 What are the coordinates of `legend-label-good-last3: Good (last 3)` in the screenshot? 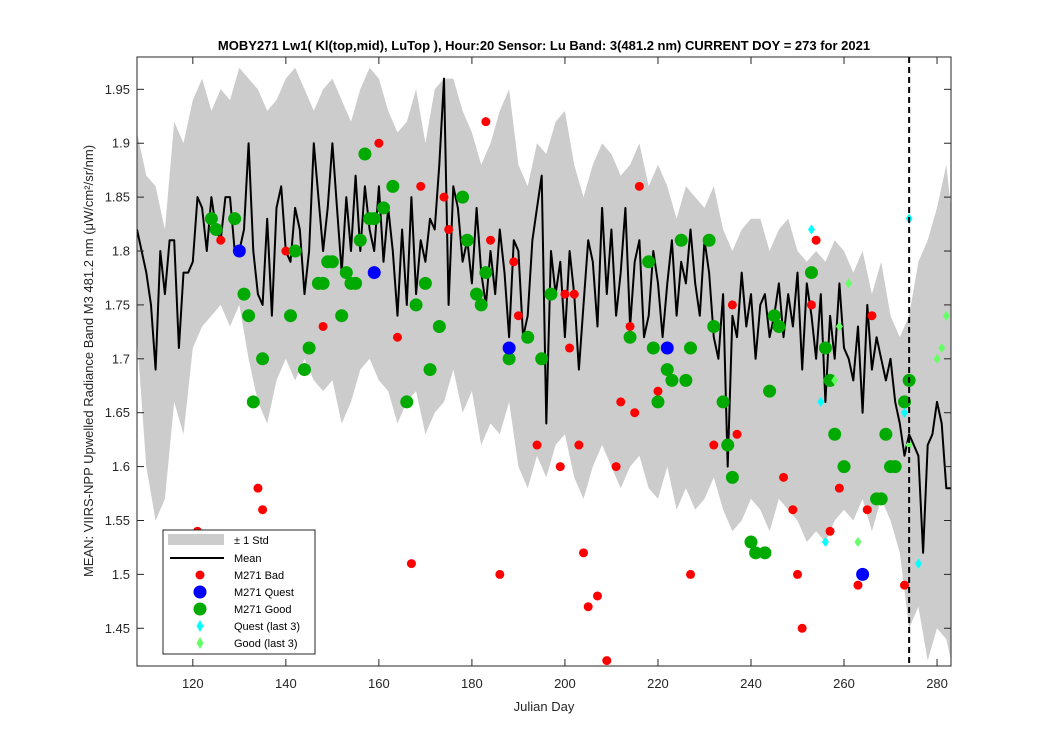 It's located at (266, 644).